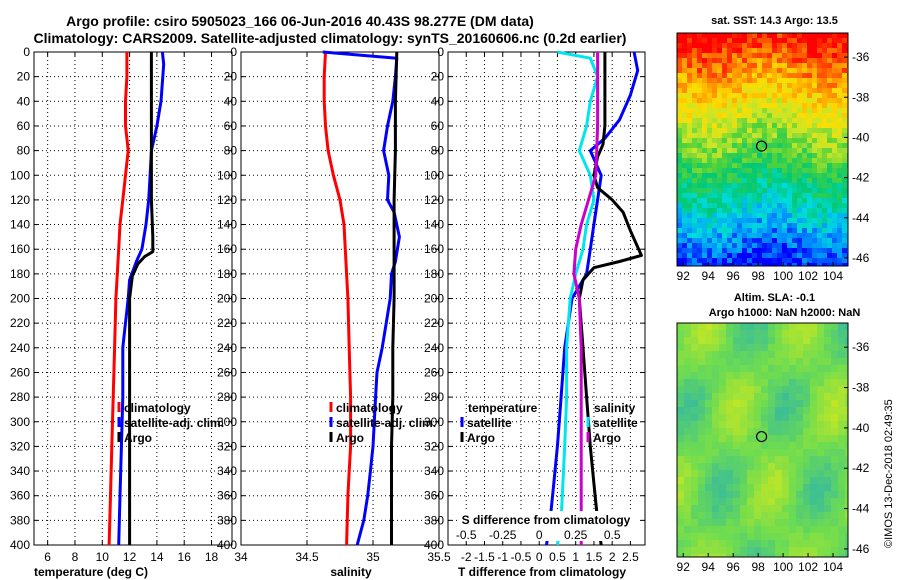 The image size is (900, 580). I want to click on argo-location-marker, so click(761, 436).